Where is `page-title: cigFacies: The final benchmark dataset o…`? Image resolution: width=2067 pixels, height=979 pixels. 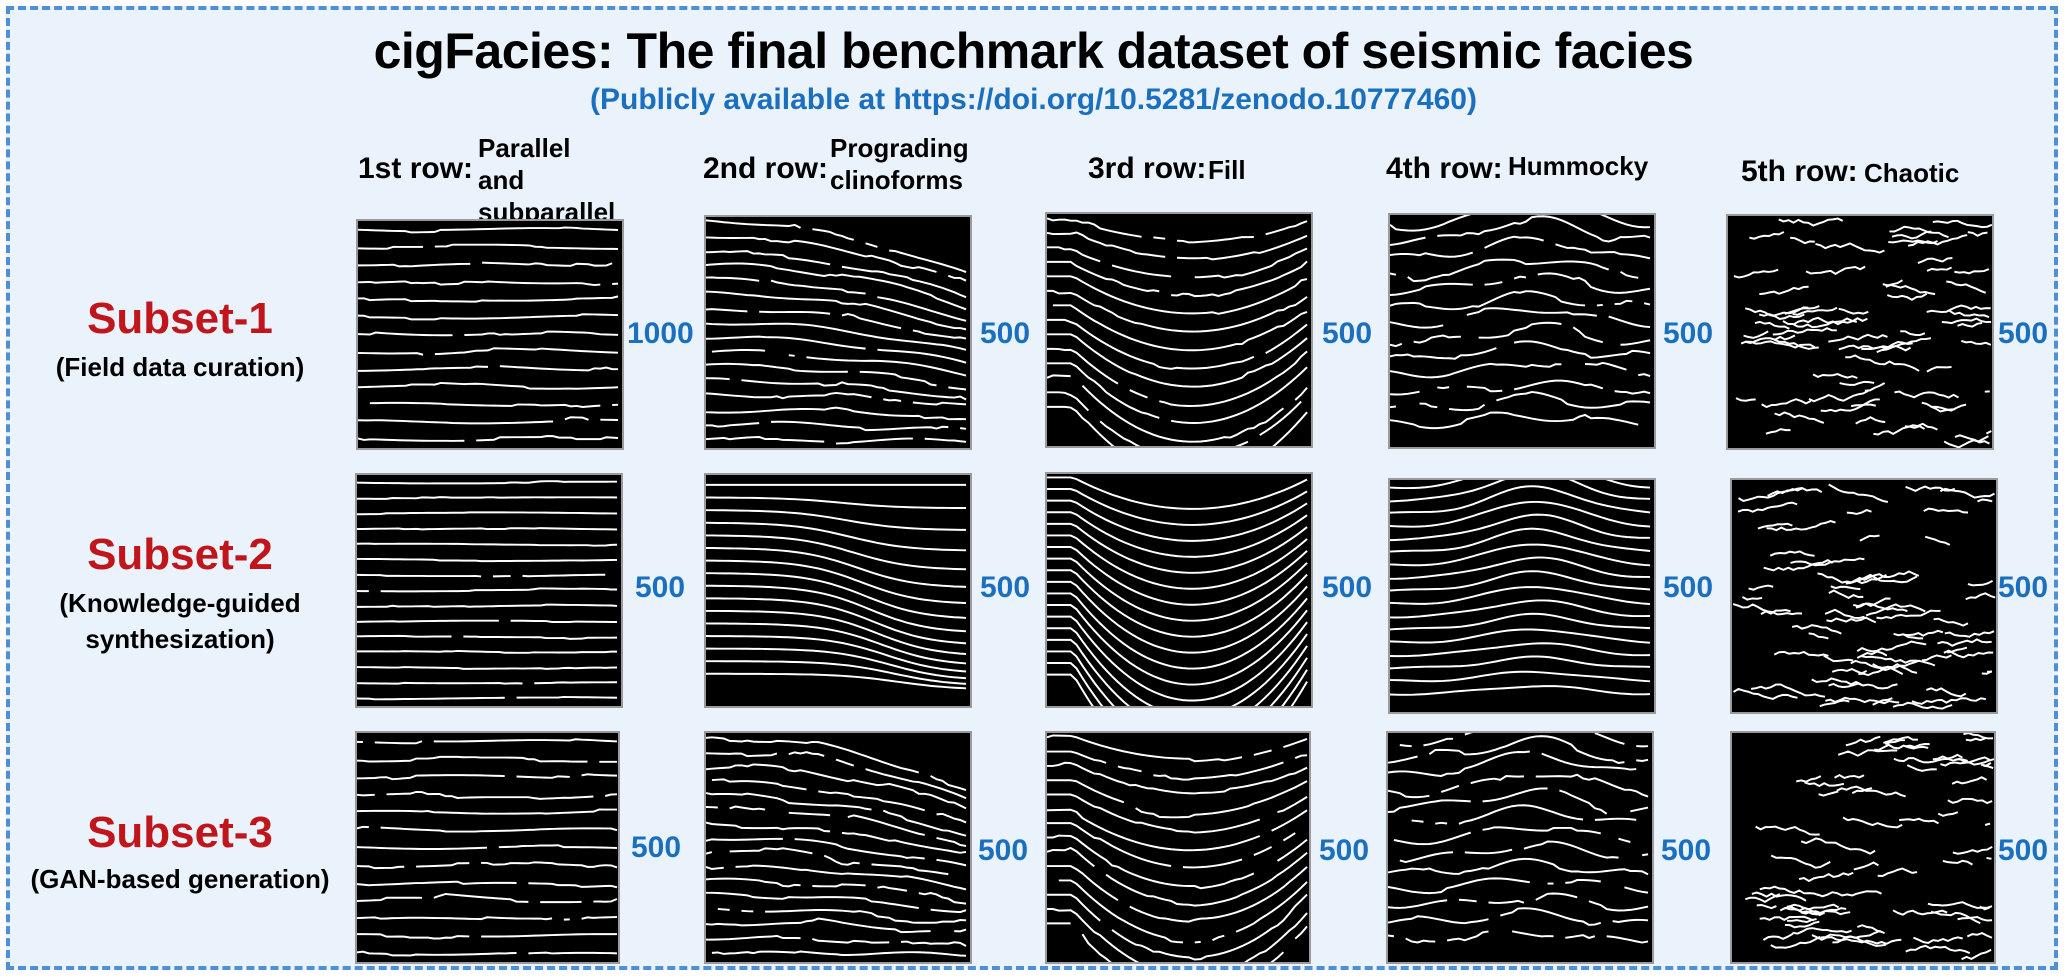
page-title: cigFacies: The final benchmark dataset o… is located at coordinates (1033, 51).